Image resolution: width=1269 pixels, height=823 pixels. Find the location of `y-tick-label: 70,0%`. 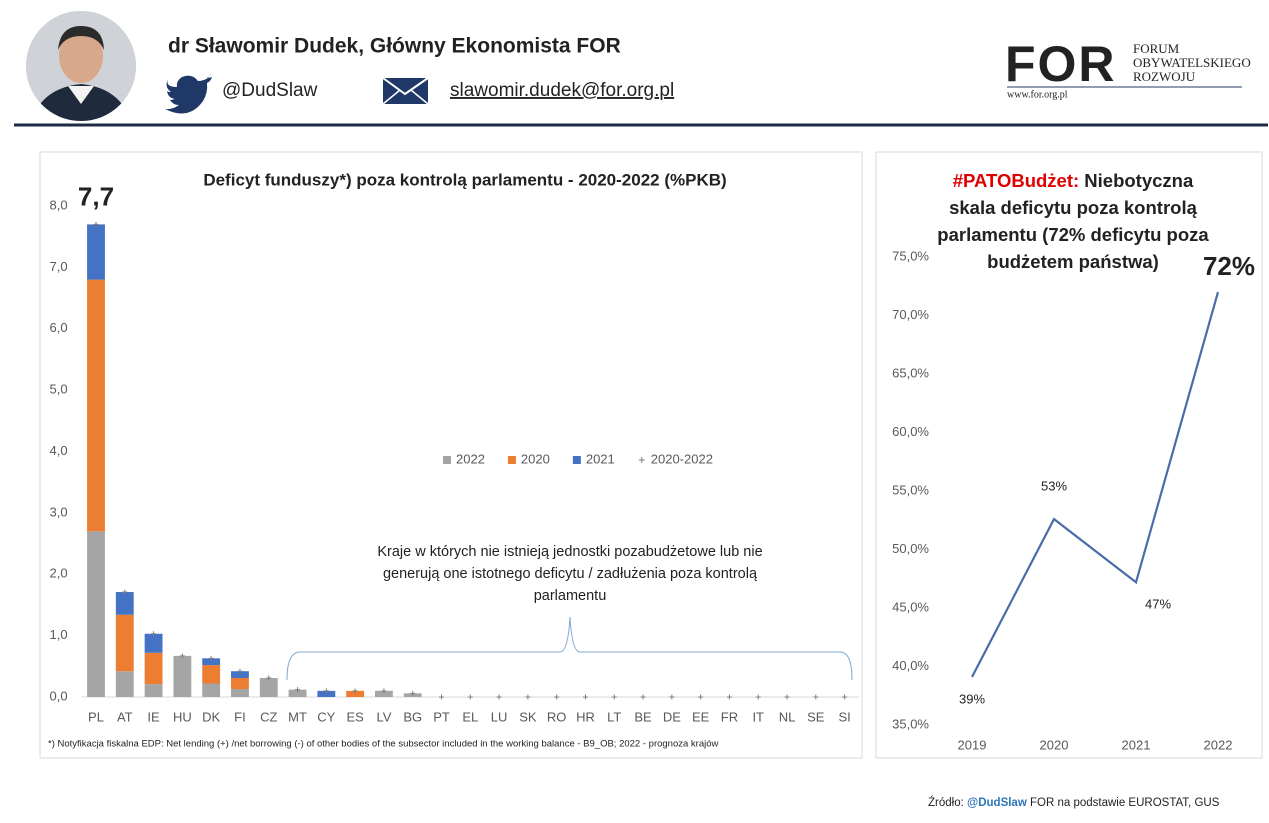

y-tick-label: 70,0% is located at coordinates (910, 314).